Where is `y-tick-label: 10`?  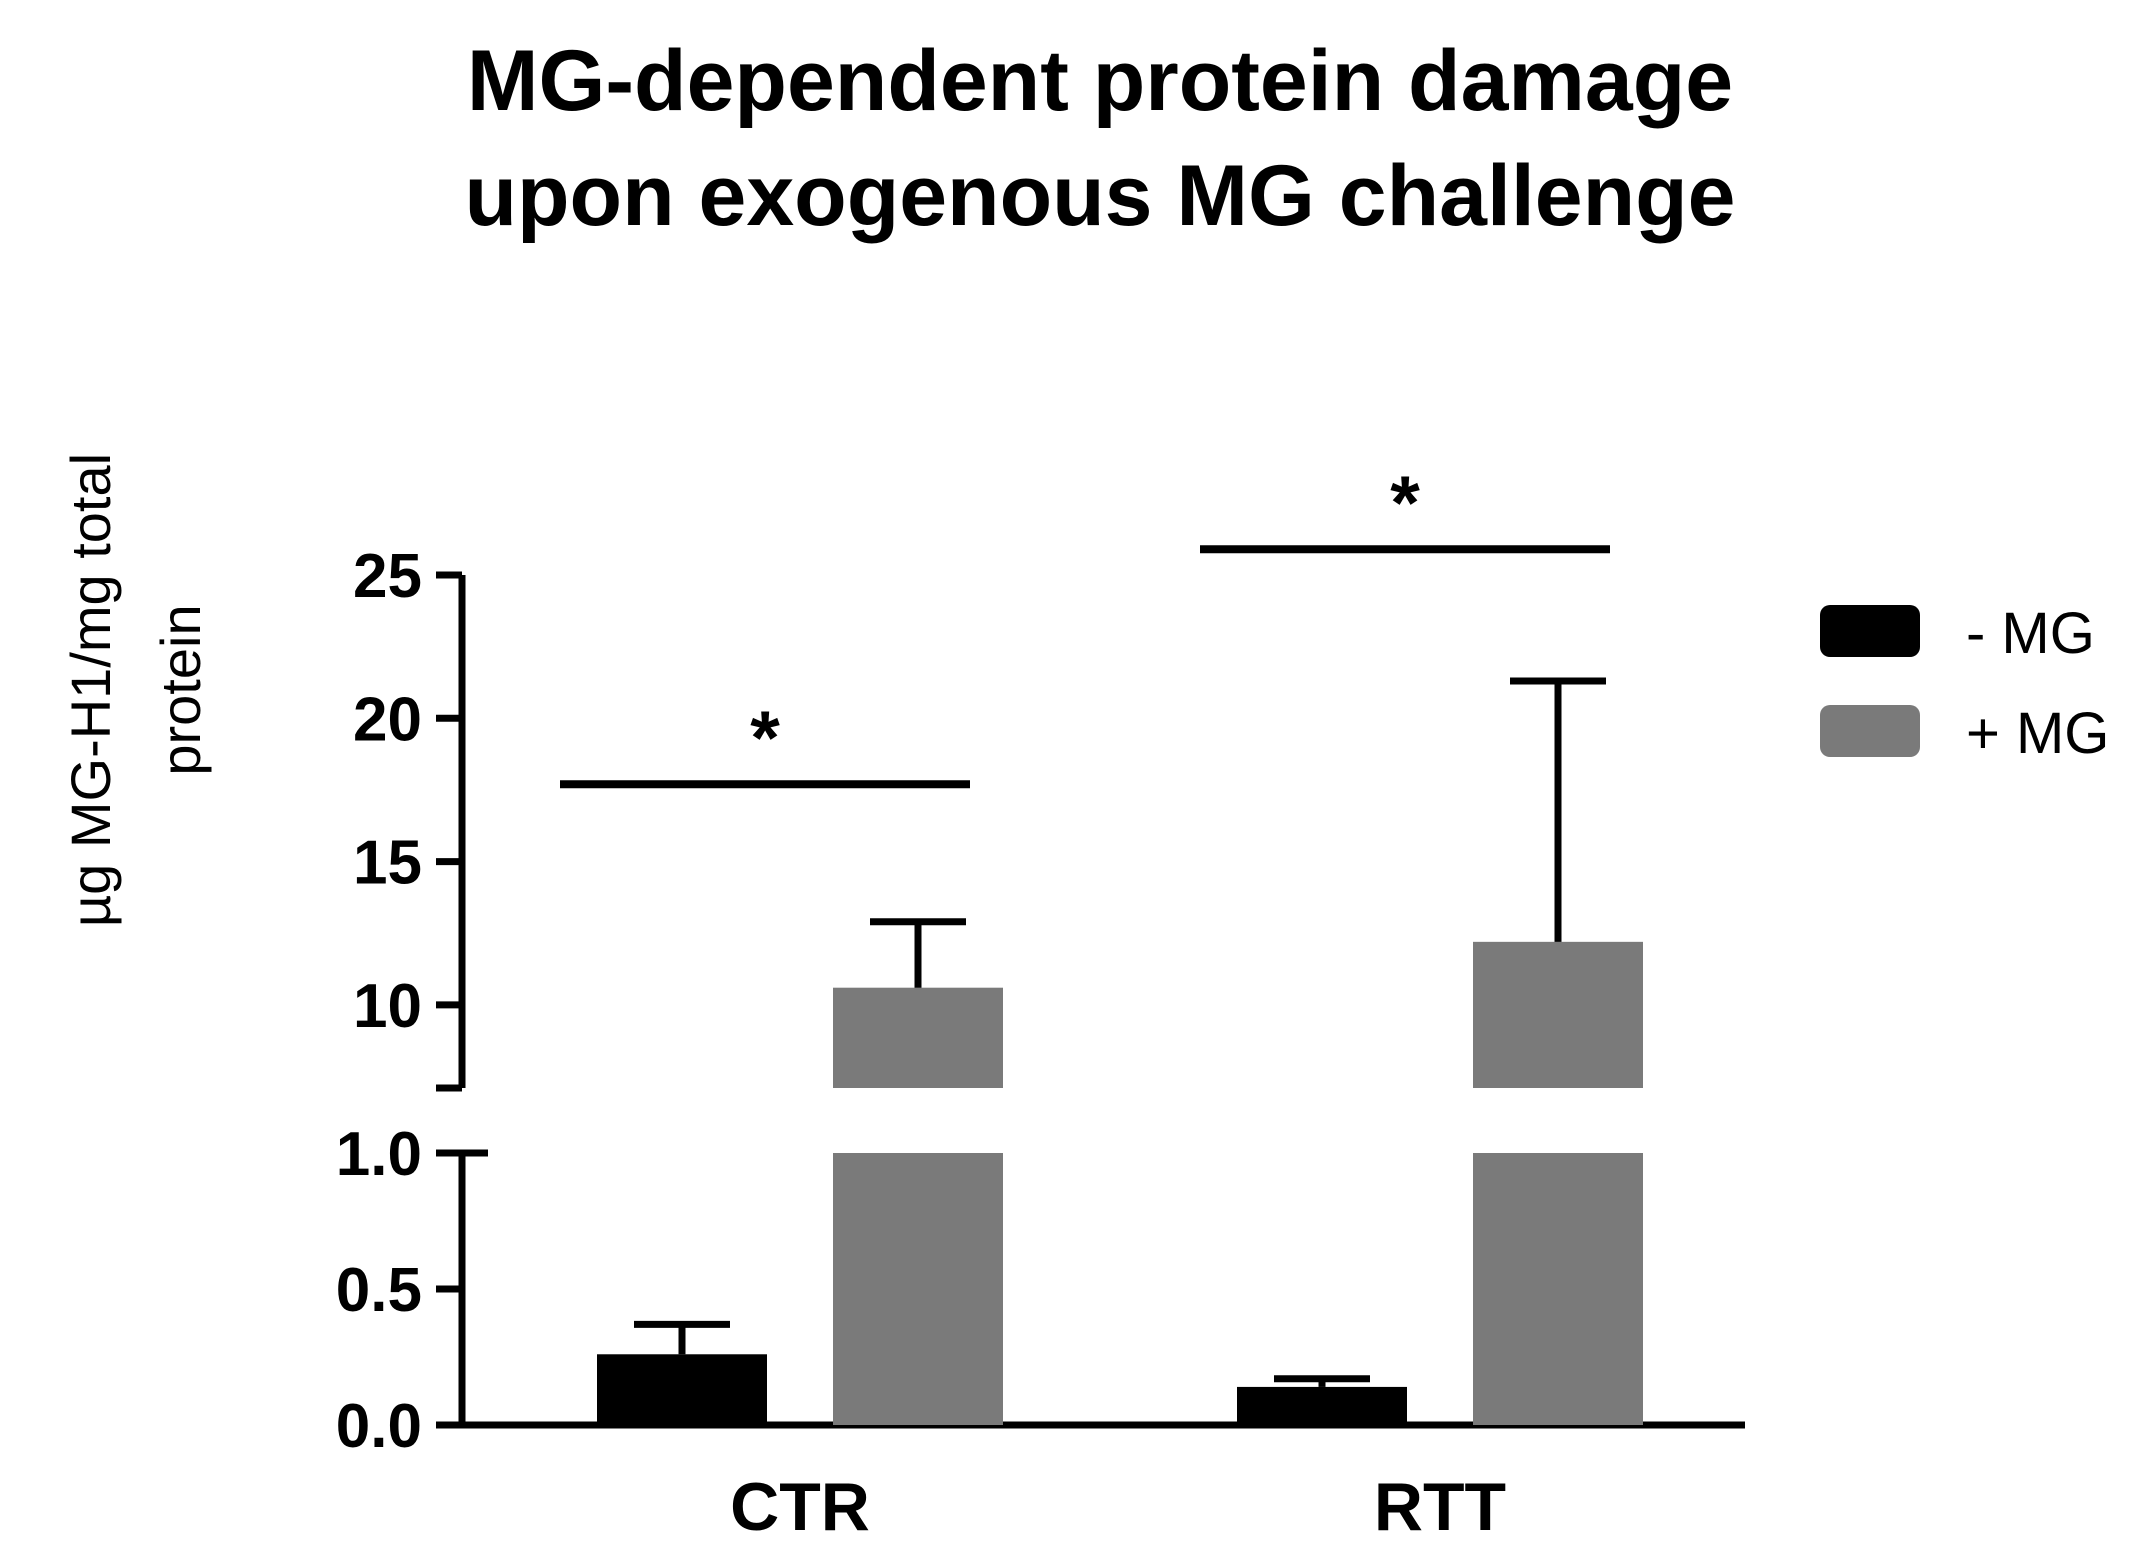 y-tick-label: 10 is located at coordinates (387, 1006).